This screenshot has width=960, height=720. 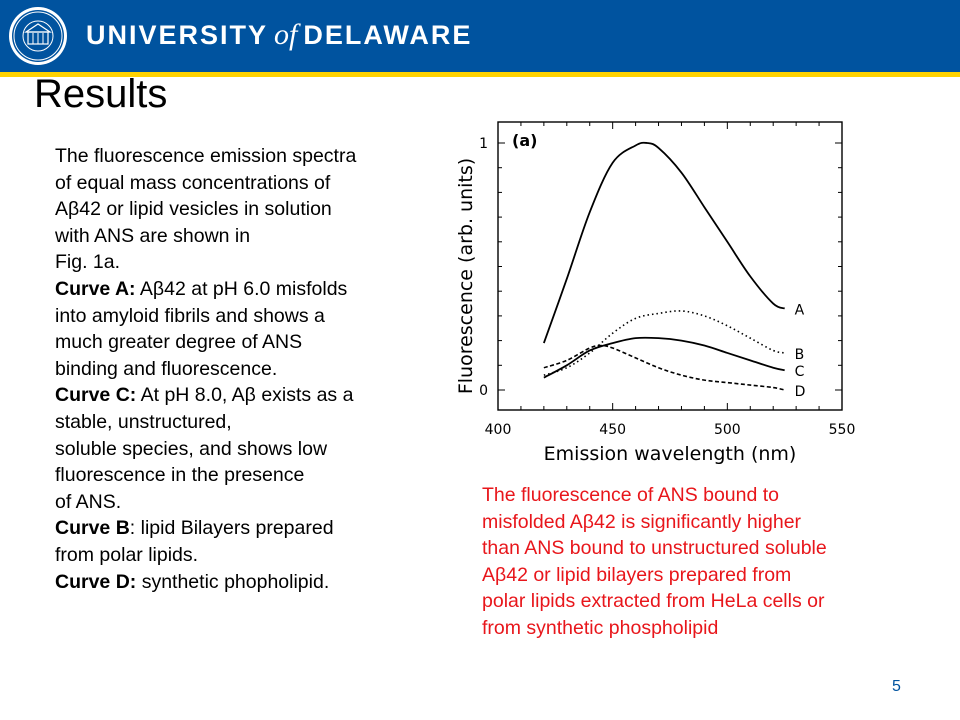 I want to click on chart-series, so click(x=664, y=266).